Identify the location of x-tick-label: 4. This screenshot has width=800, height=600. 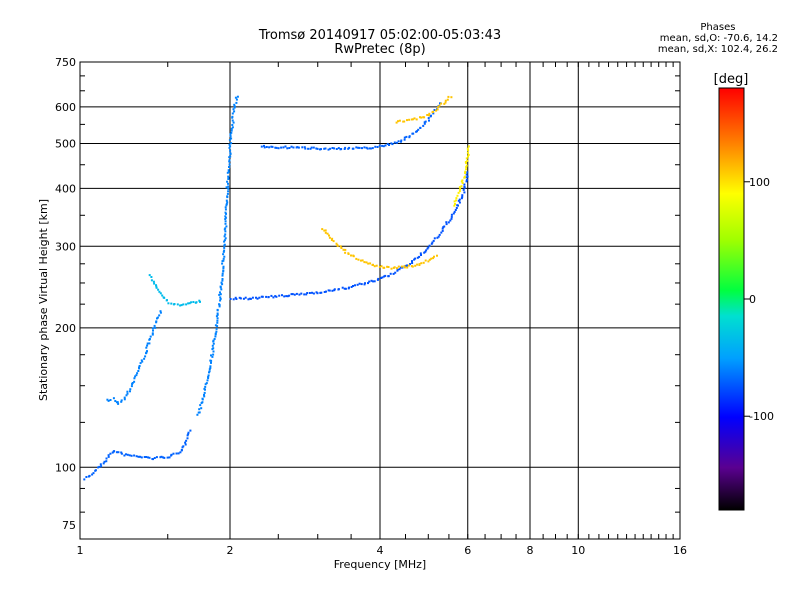
(380, 550).